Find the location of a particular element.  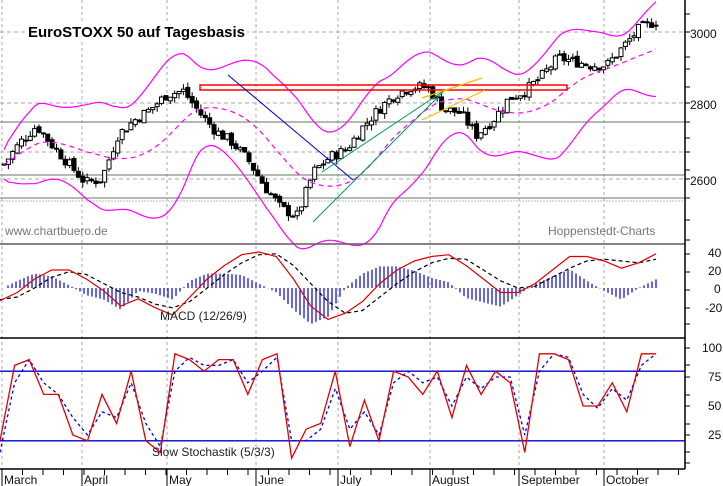

macd-tick-0: 0 is located at coordinates (717, 289).